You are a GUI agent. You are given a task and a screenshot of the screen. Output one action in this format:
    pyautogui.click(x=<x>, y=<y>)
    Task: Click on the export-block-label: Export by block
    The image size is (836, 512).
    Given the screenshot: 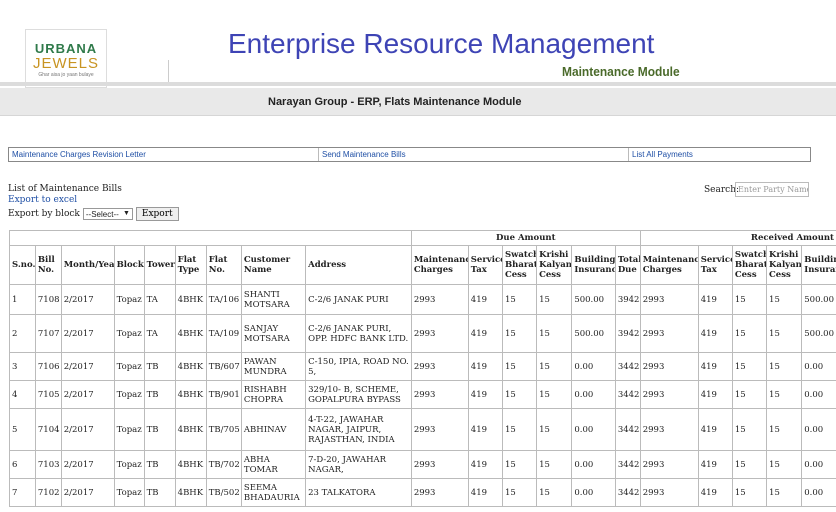 What is the action you would take?
    pyautogui.click(x=44, y=214)
    